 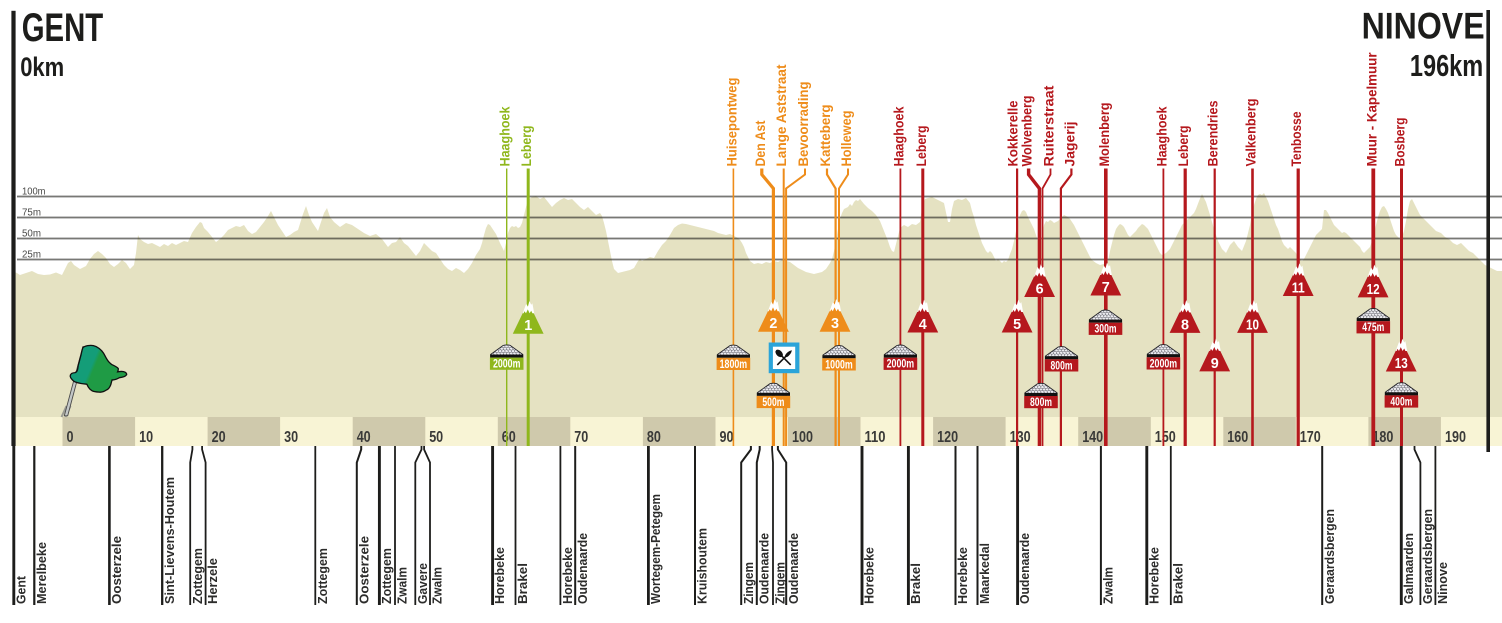 I want to click on svg-text: 1800m, so click(x=734, y=364).